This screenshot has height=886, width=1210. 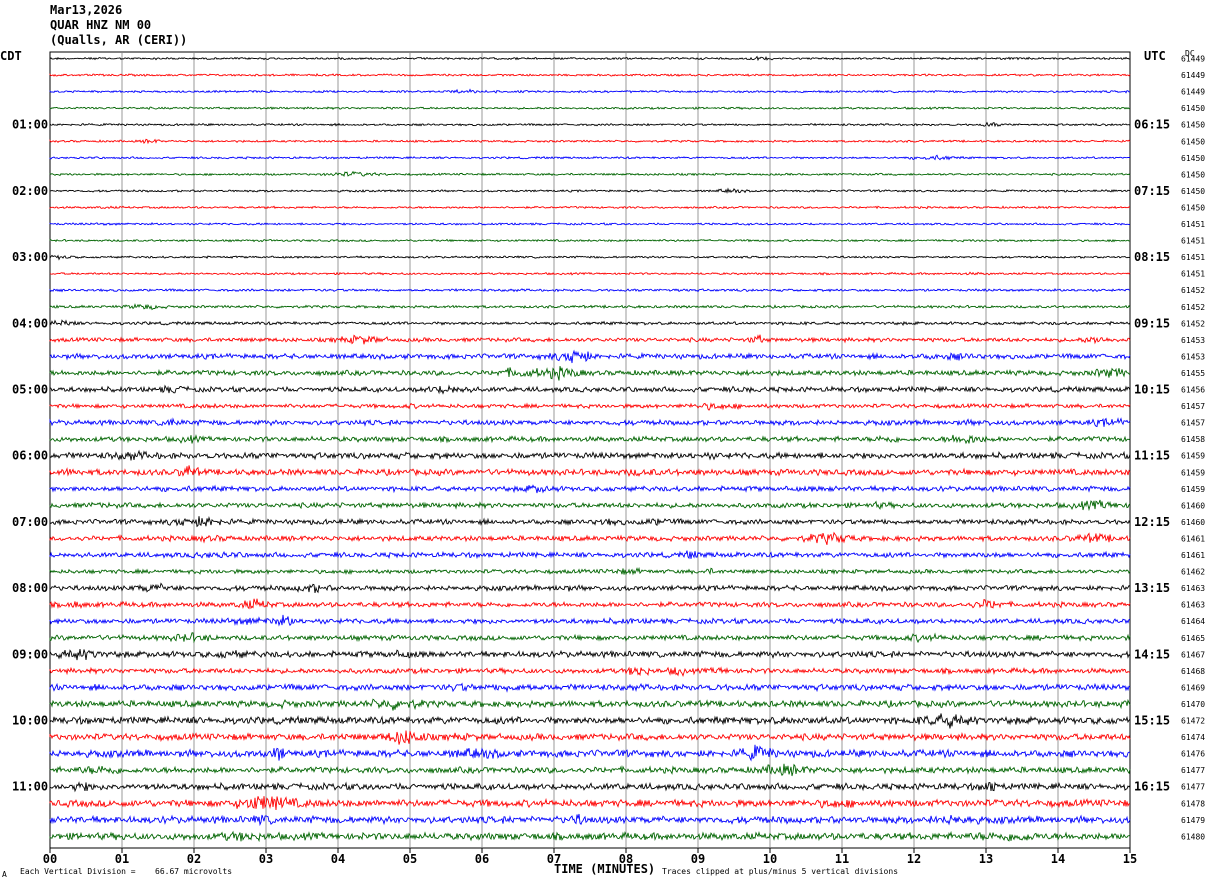 What do you see at coordinates (1193, 803) in the screenshot?
I see `dc-offset-label: 61478` at bounding box center [1193, 803].